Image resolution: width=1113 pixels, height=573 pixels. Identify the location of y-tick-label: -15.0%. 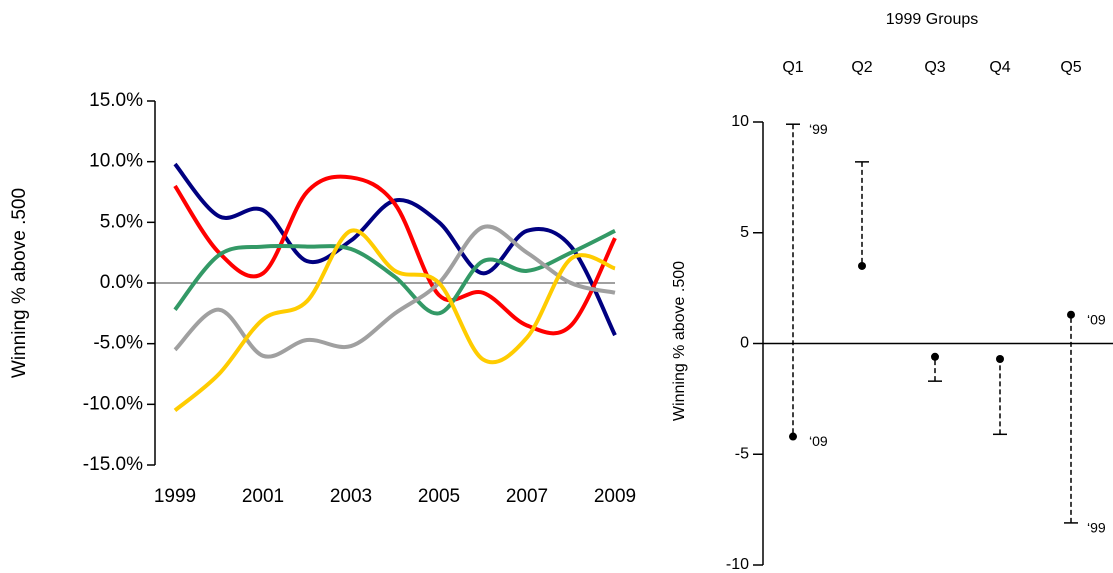
(113, 464).